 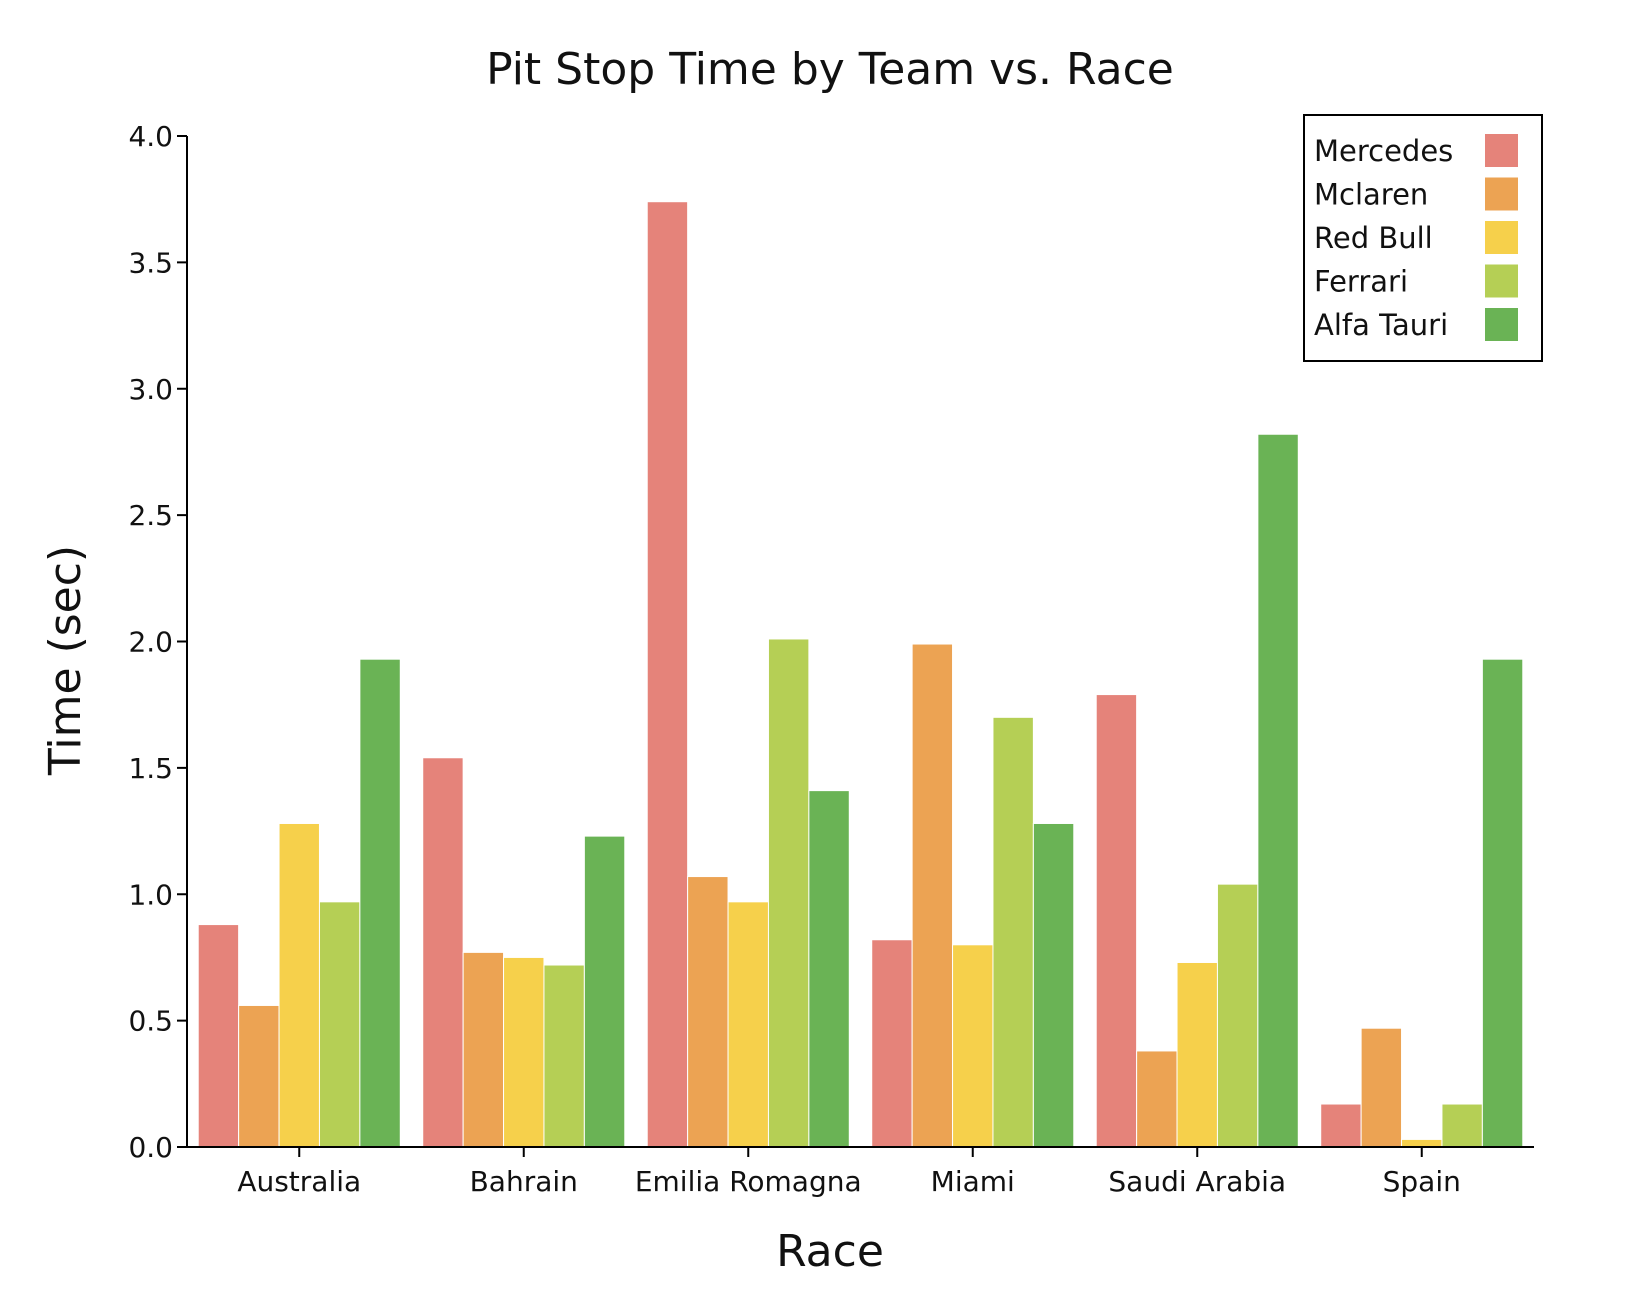 What do you see at coordinates (1237, 1015) in the screenshot?
I see `bar-ferrari-saudi-arabia` at bounding box center [1237, 1015].